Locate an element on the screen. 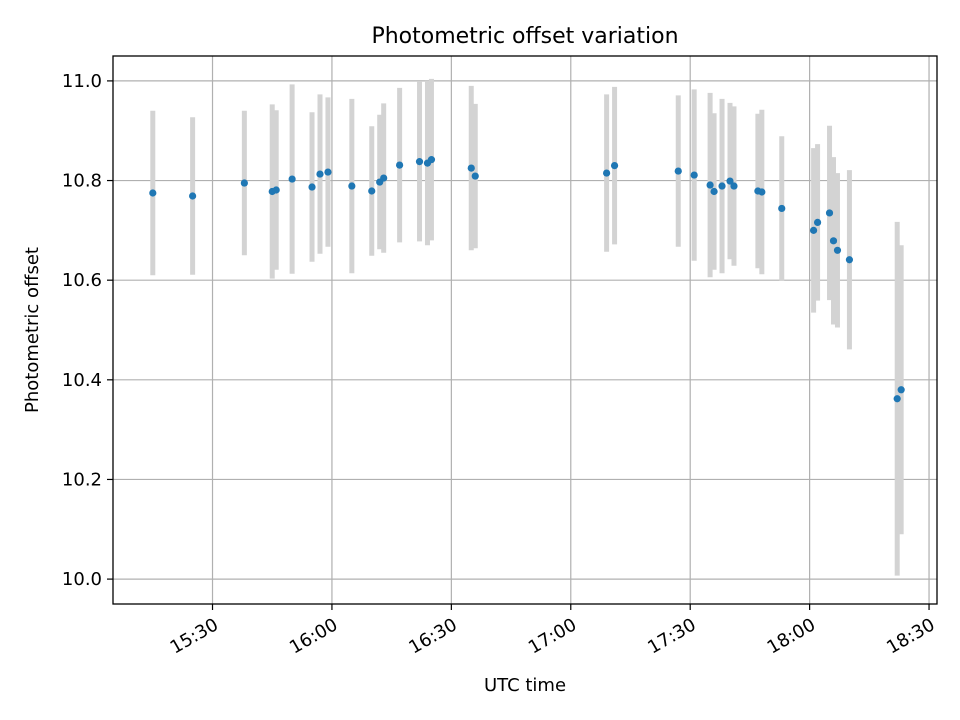 The height and width of the screenshot is (720, 960). y-tick-label: 10.4 is located at coordinates (82, 380).